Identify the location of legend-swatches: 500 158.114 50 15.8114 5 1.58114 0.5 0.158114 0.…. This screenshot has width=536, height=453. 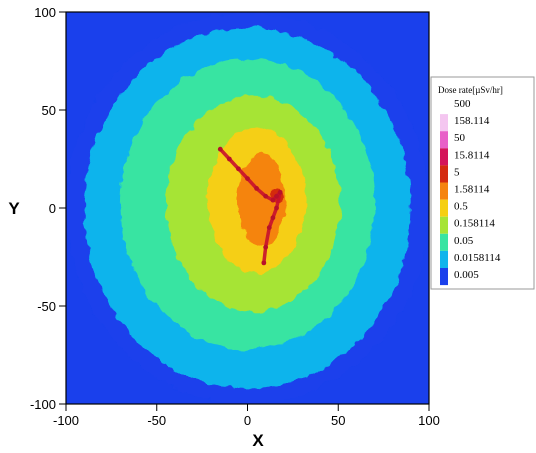
(470, 191).